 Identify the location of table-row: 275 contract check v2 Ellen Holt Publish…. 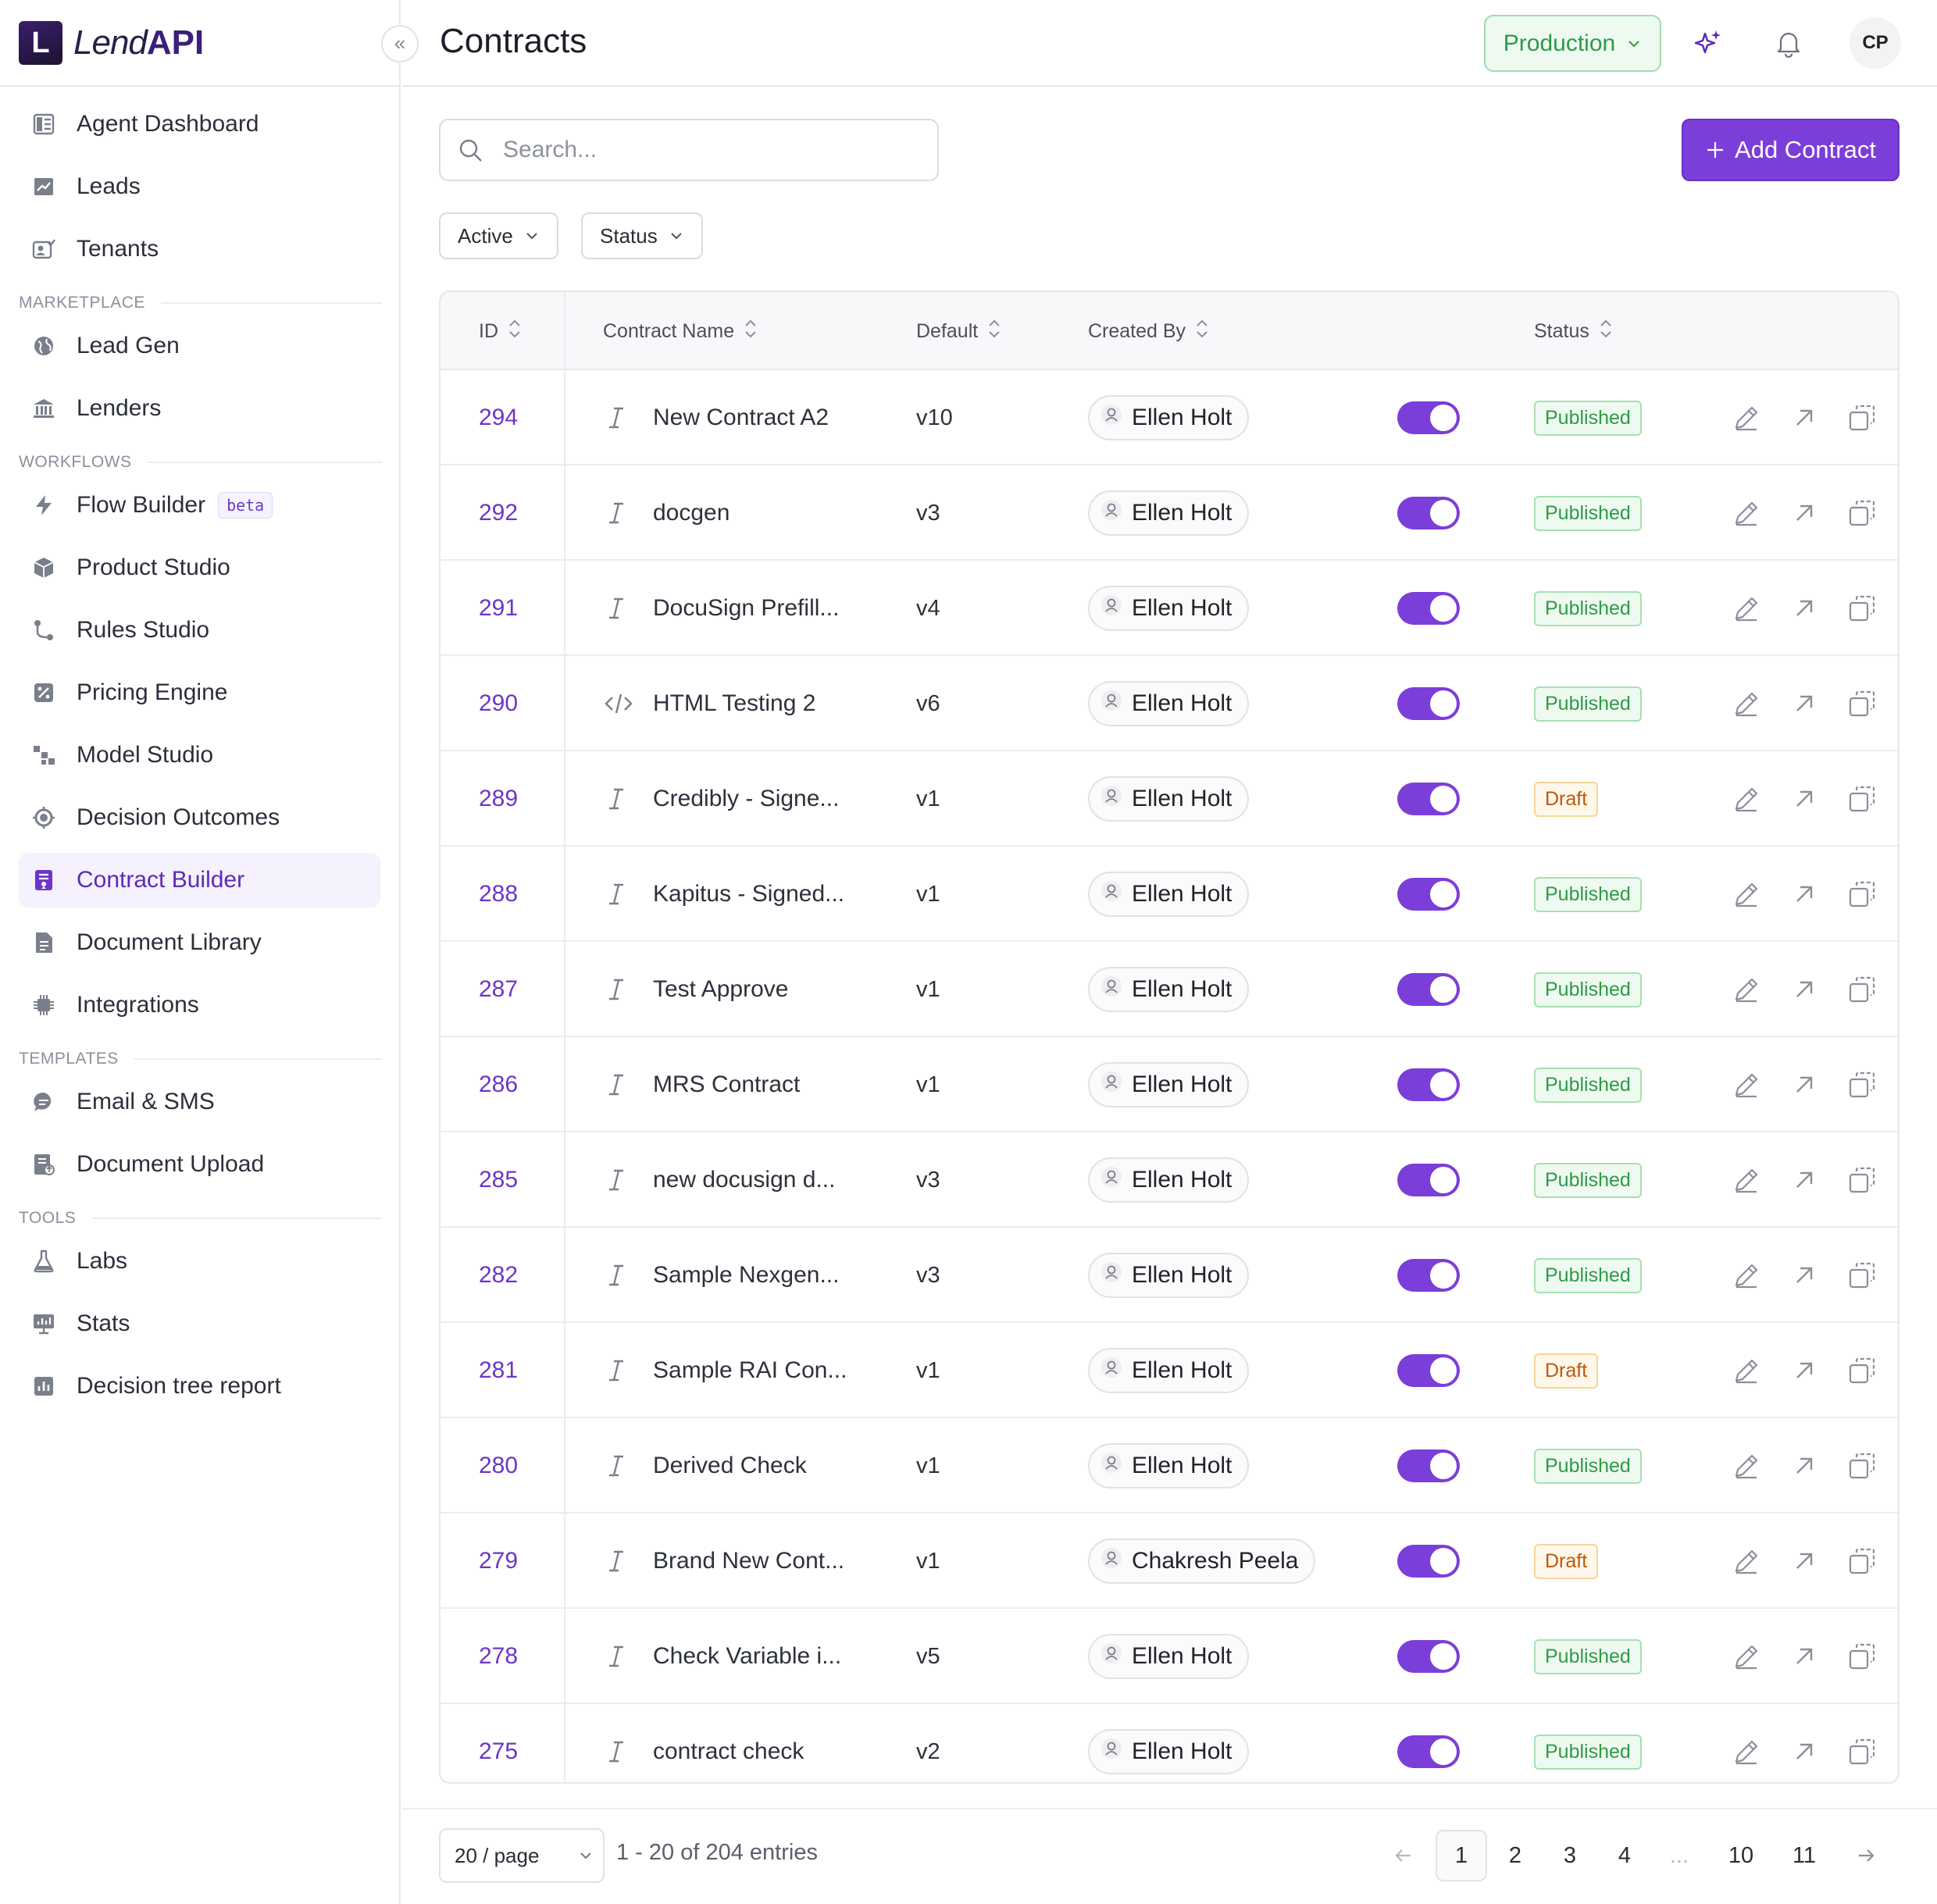
(1169, 1743).